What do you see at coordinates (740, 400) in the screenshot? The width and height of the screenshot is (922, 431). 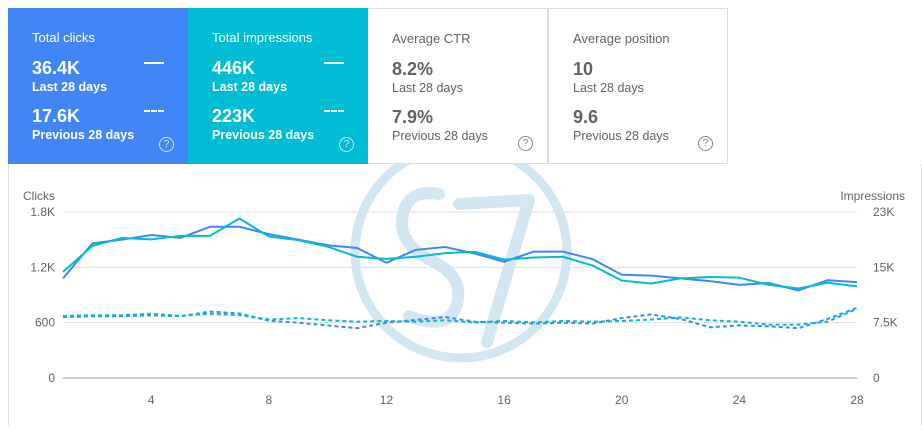 I see `x-axis-tick-label: 24` at bounding box center [740, 400].